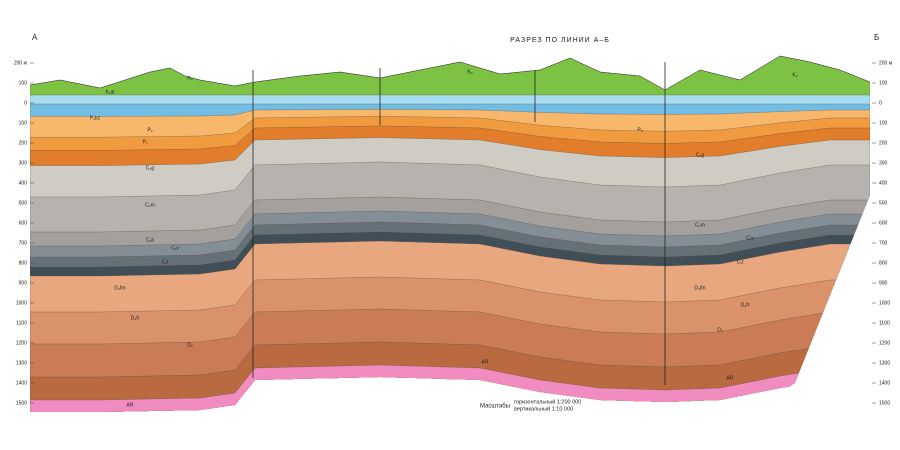 The image size is (900, 450). What do you see at coordinates (876, 37) in the screenshot?
I see `corner-right: Б` at bounding box center [876, 37].